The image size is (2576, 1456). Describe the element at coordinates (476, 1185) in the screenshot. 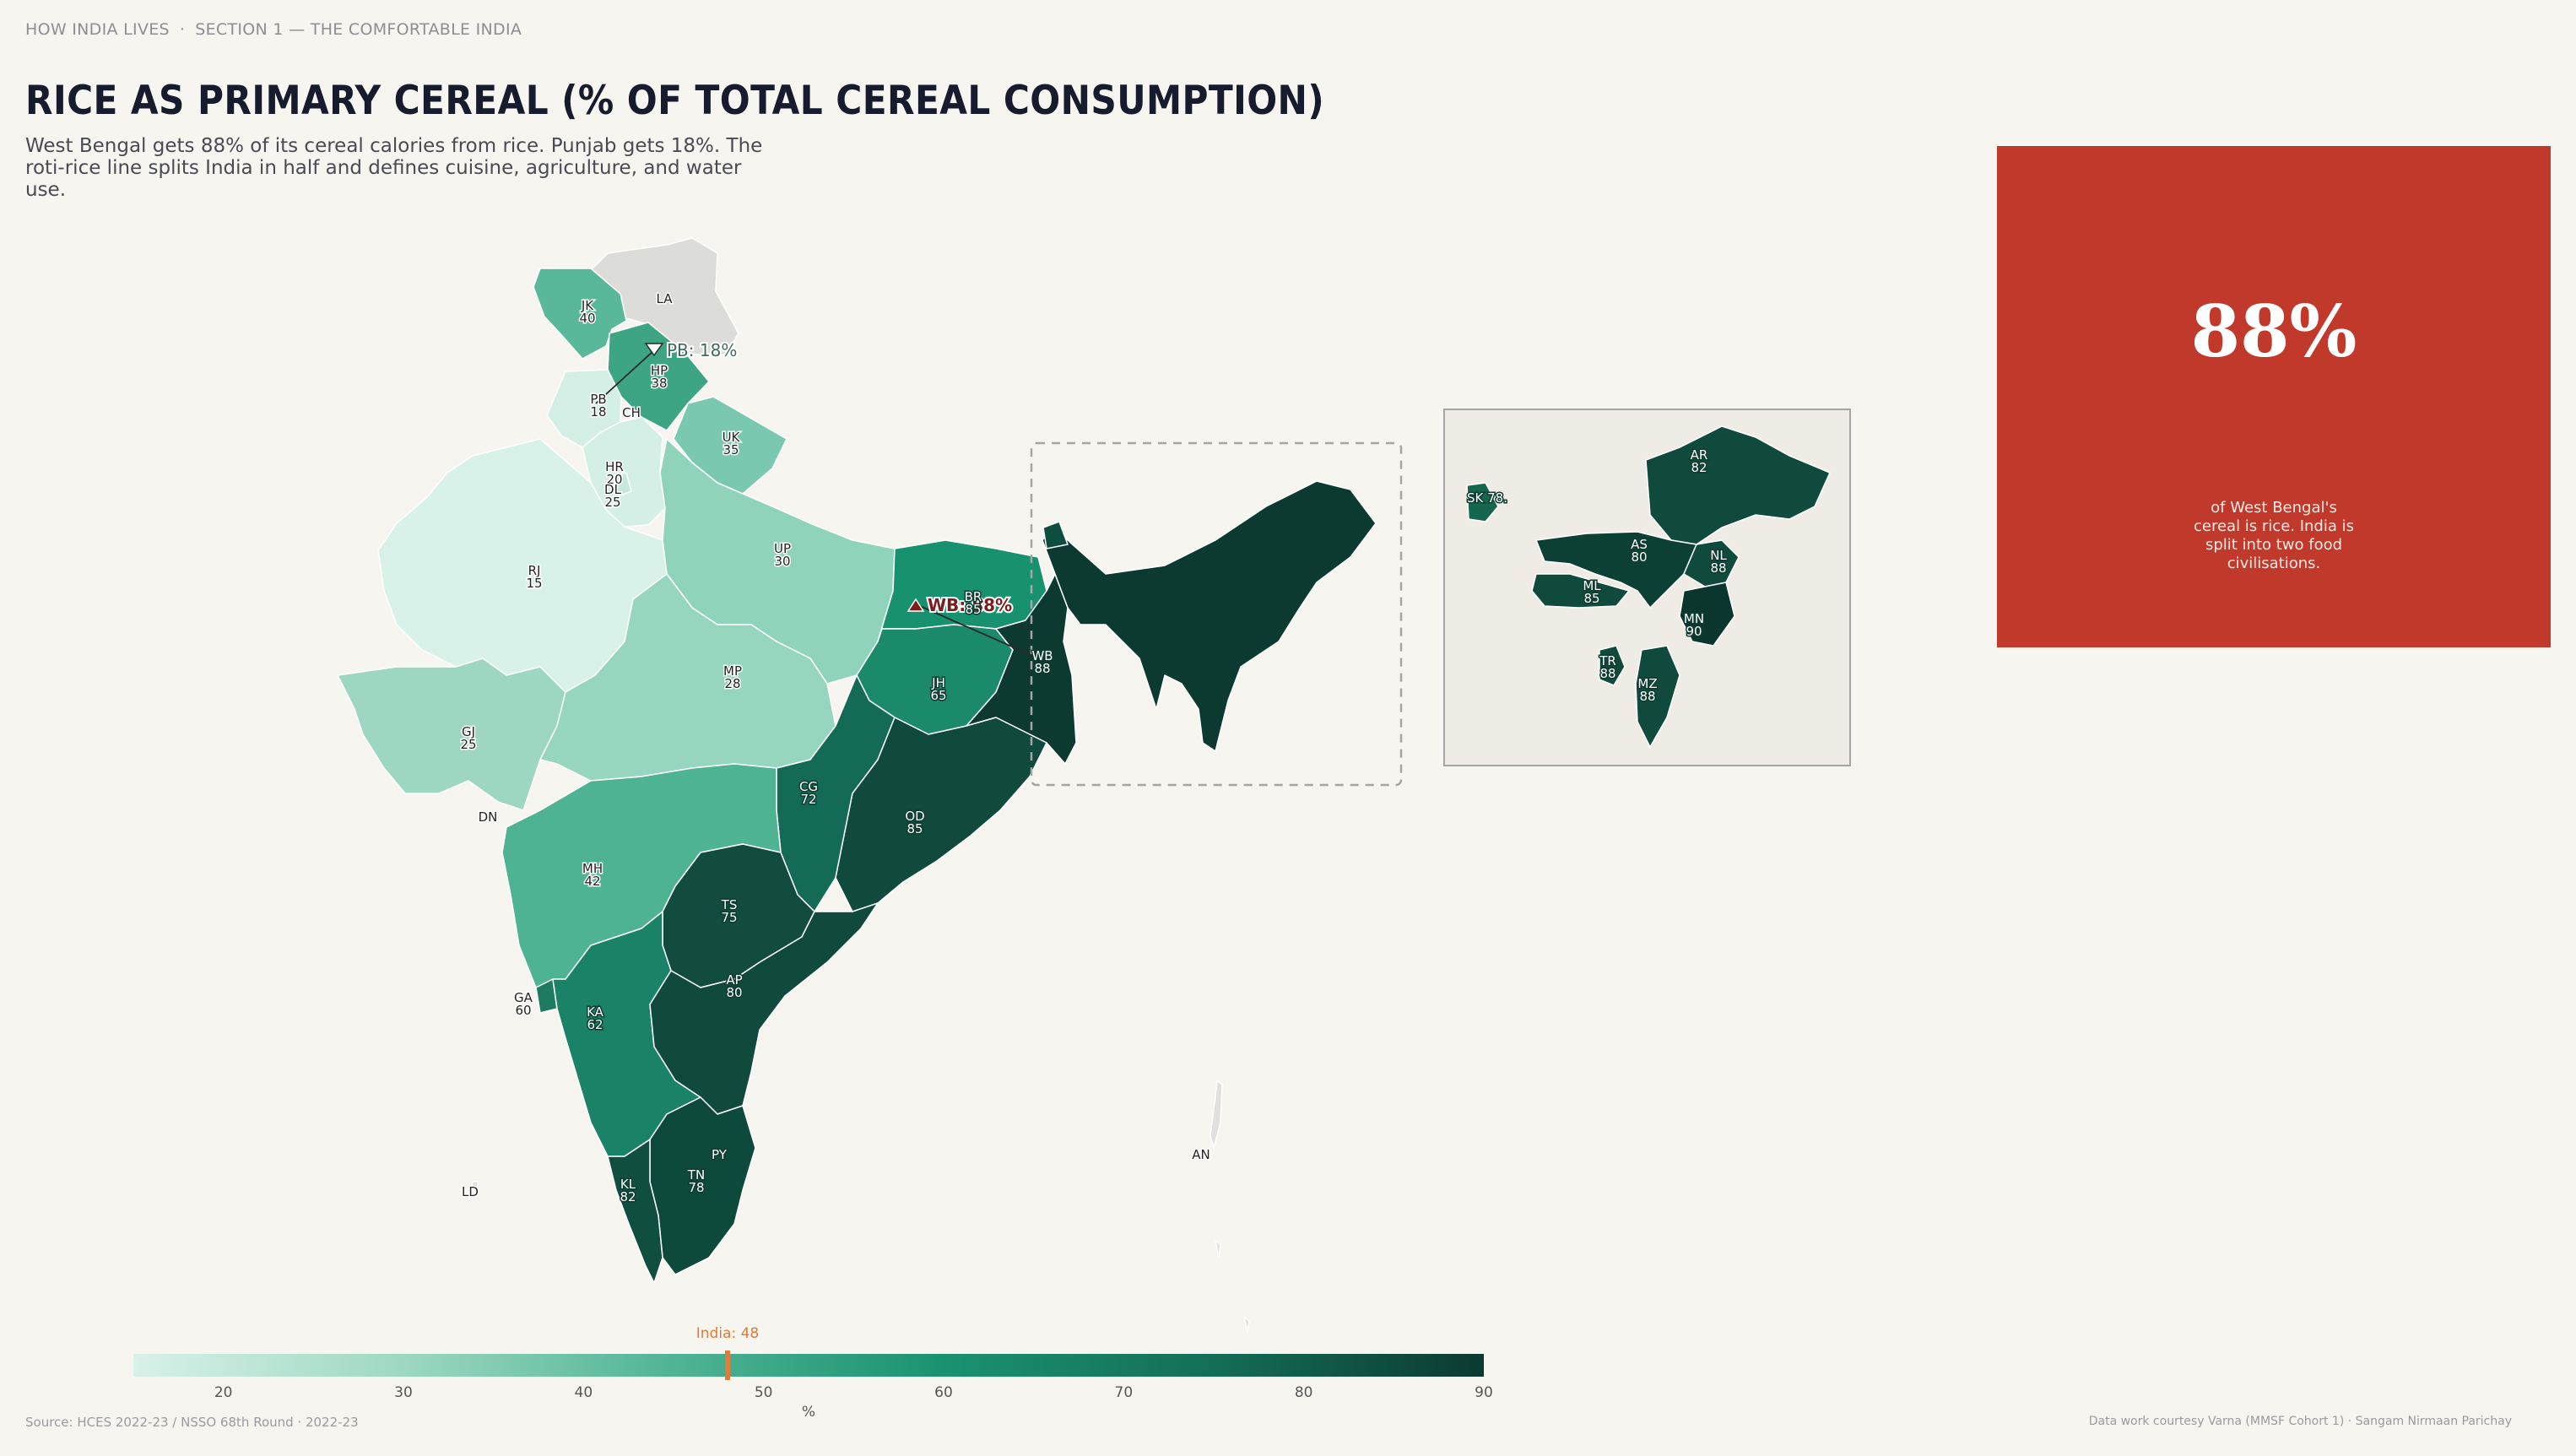

I see `lakshadweep-islands` at that location.